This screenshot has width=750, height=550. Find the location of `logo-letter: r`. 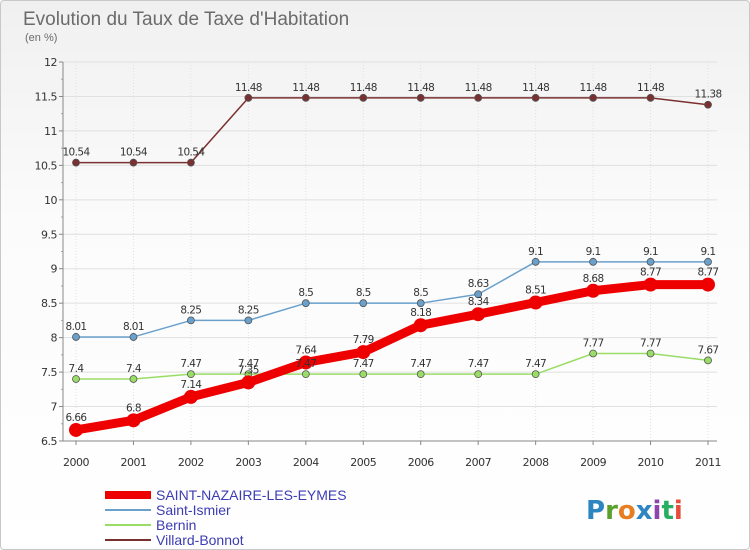

logo-letter: r is located at coordinates (611, 511).